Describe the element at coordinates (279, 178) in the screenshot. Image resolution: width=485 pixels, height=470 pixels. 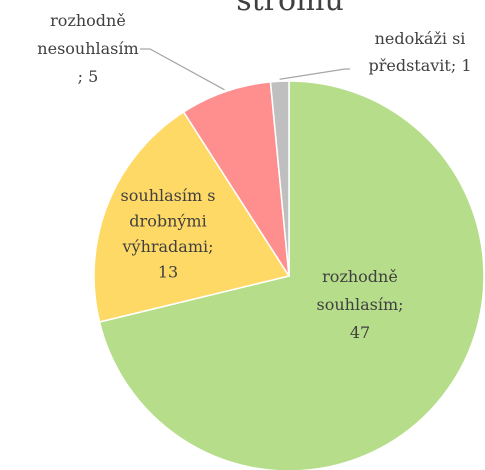
I see `pie-slice` at that location.